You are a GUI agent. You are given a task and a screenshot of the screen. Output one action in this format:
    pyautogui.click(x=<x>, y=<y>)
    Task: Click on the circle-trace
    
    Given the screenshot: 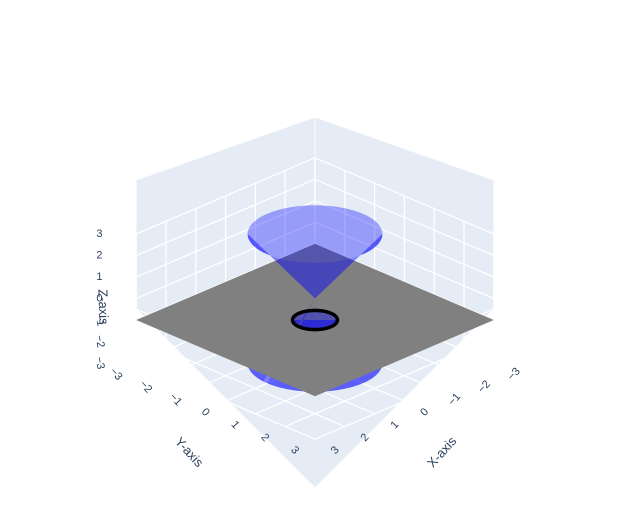 What is the action you would take?
    pyautogui.click(x=315, y=320)
    